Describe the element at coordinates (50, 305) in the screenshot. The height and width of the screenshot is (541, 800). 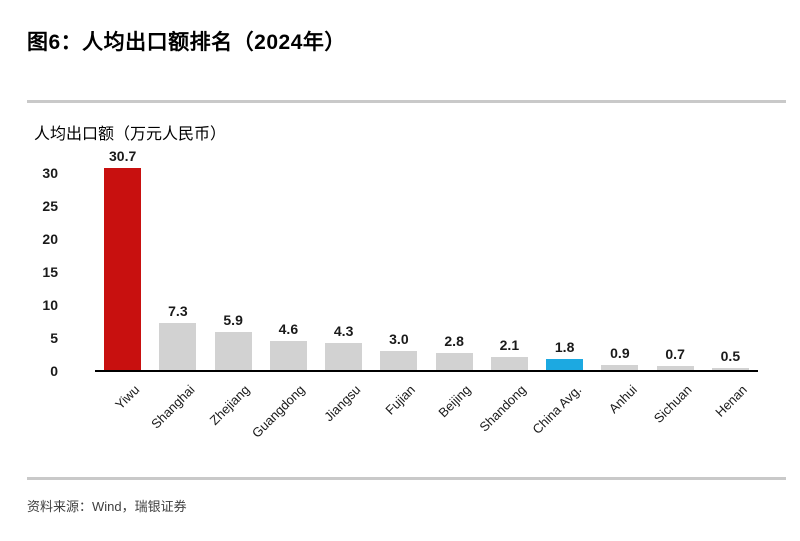
I see `y-axis-tick-label: 10` at that location.